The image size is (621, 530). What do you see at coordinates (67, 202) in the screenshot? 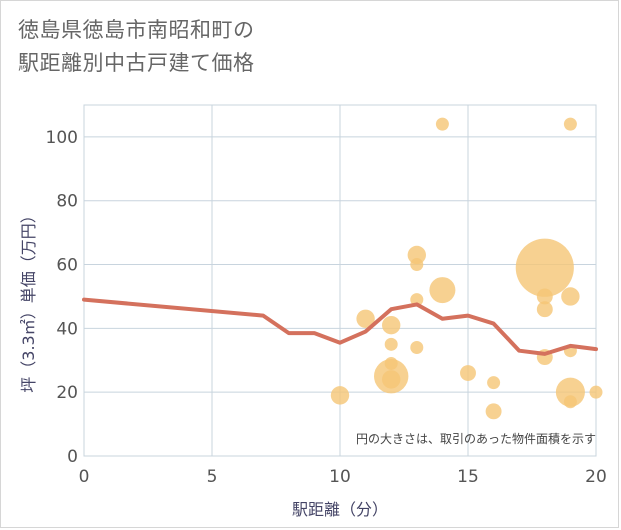
I see `y-tick-label: 80` at bounding box center [67, 202].